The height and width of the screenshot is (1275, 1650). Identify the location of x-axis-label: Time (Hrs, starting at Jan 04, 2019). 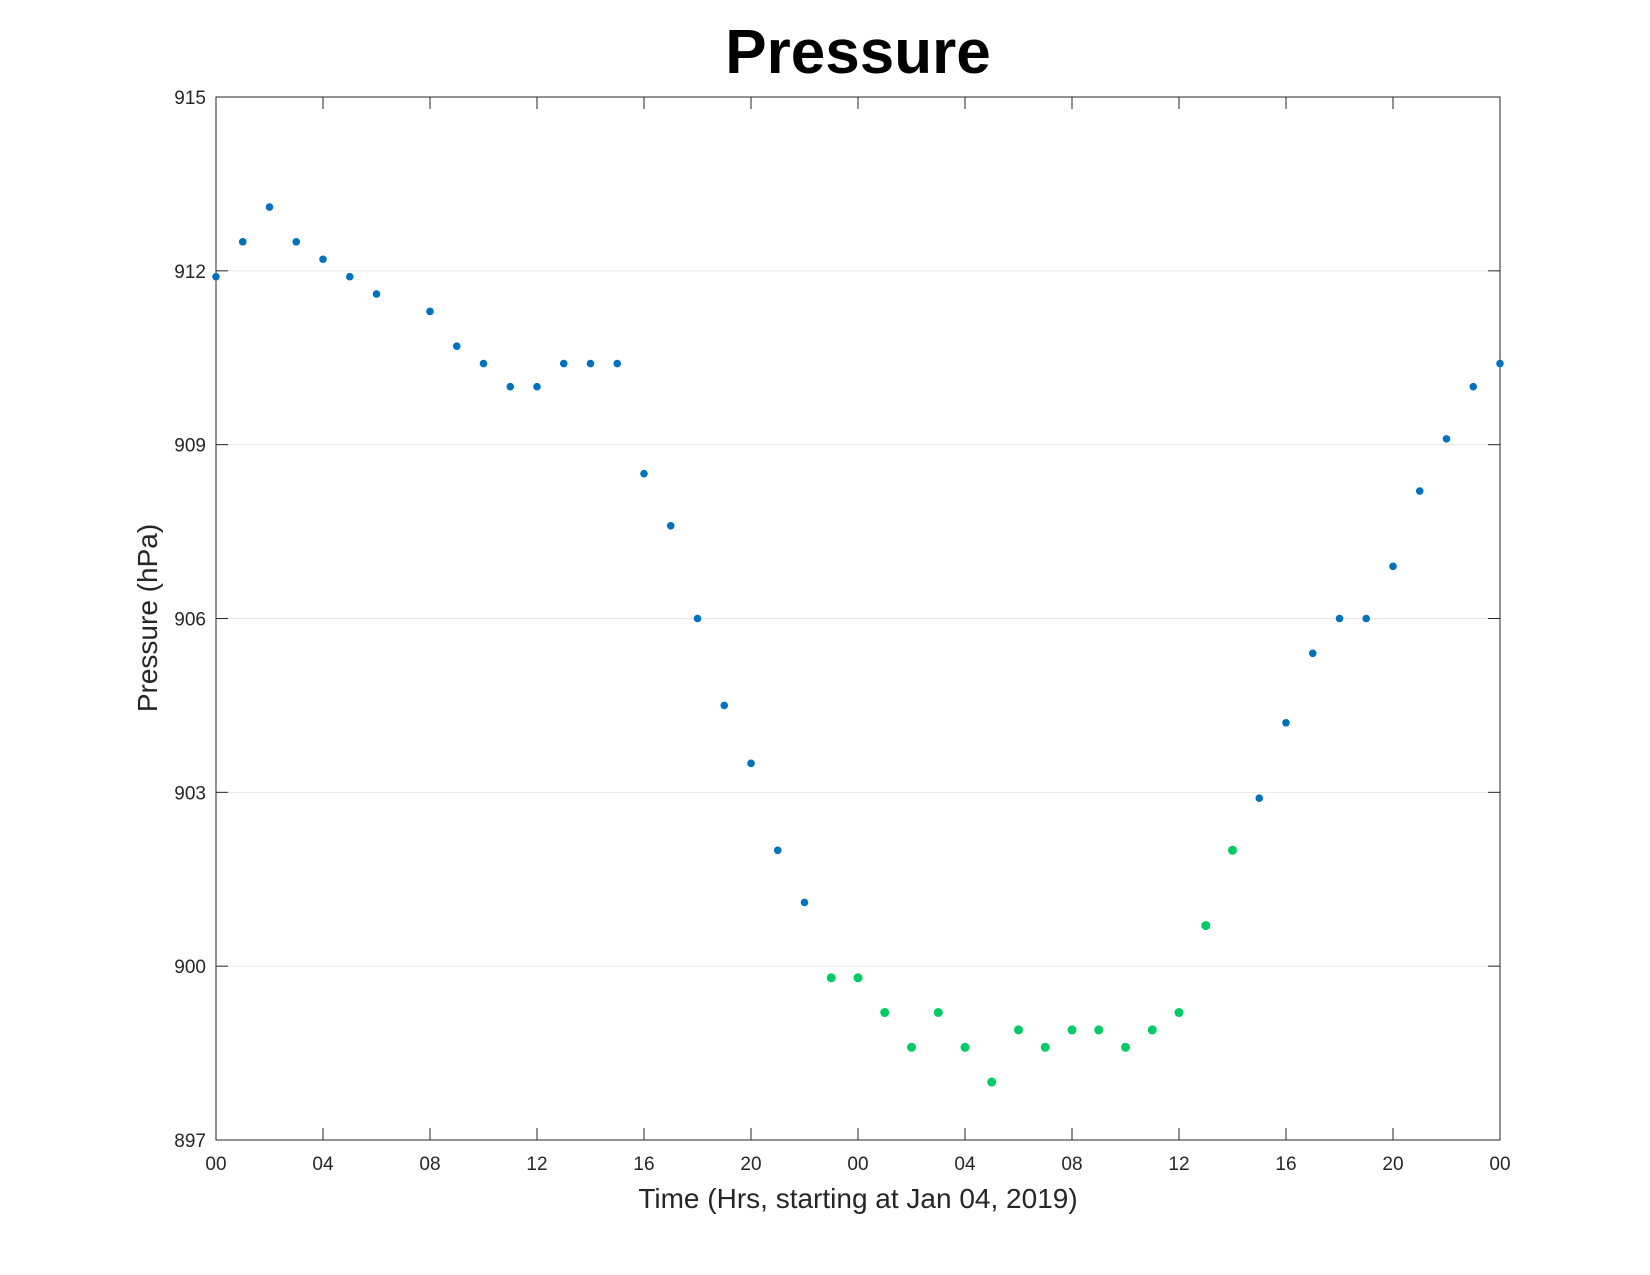
(857, 1198).